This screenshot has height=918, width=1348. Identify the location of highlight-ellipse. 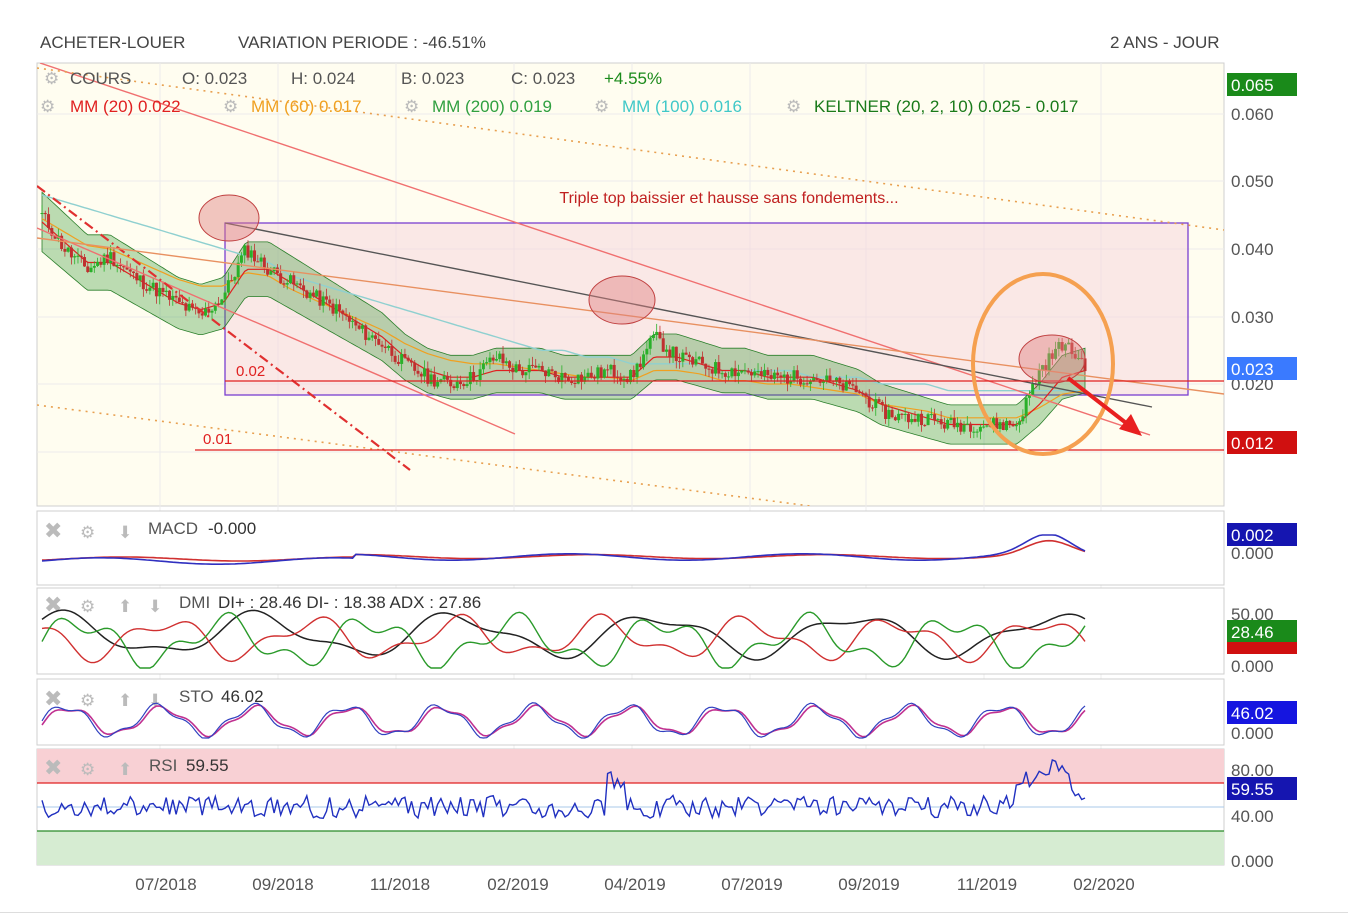
(1043, 364).